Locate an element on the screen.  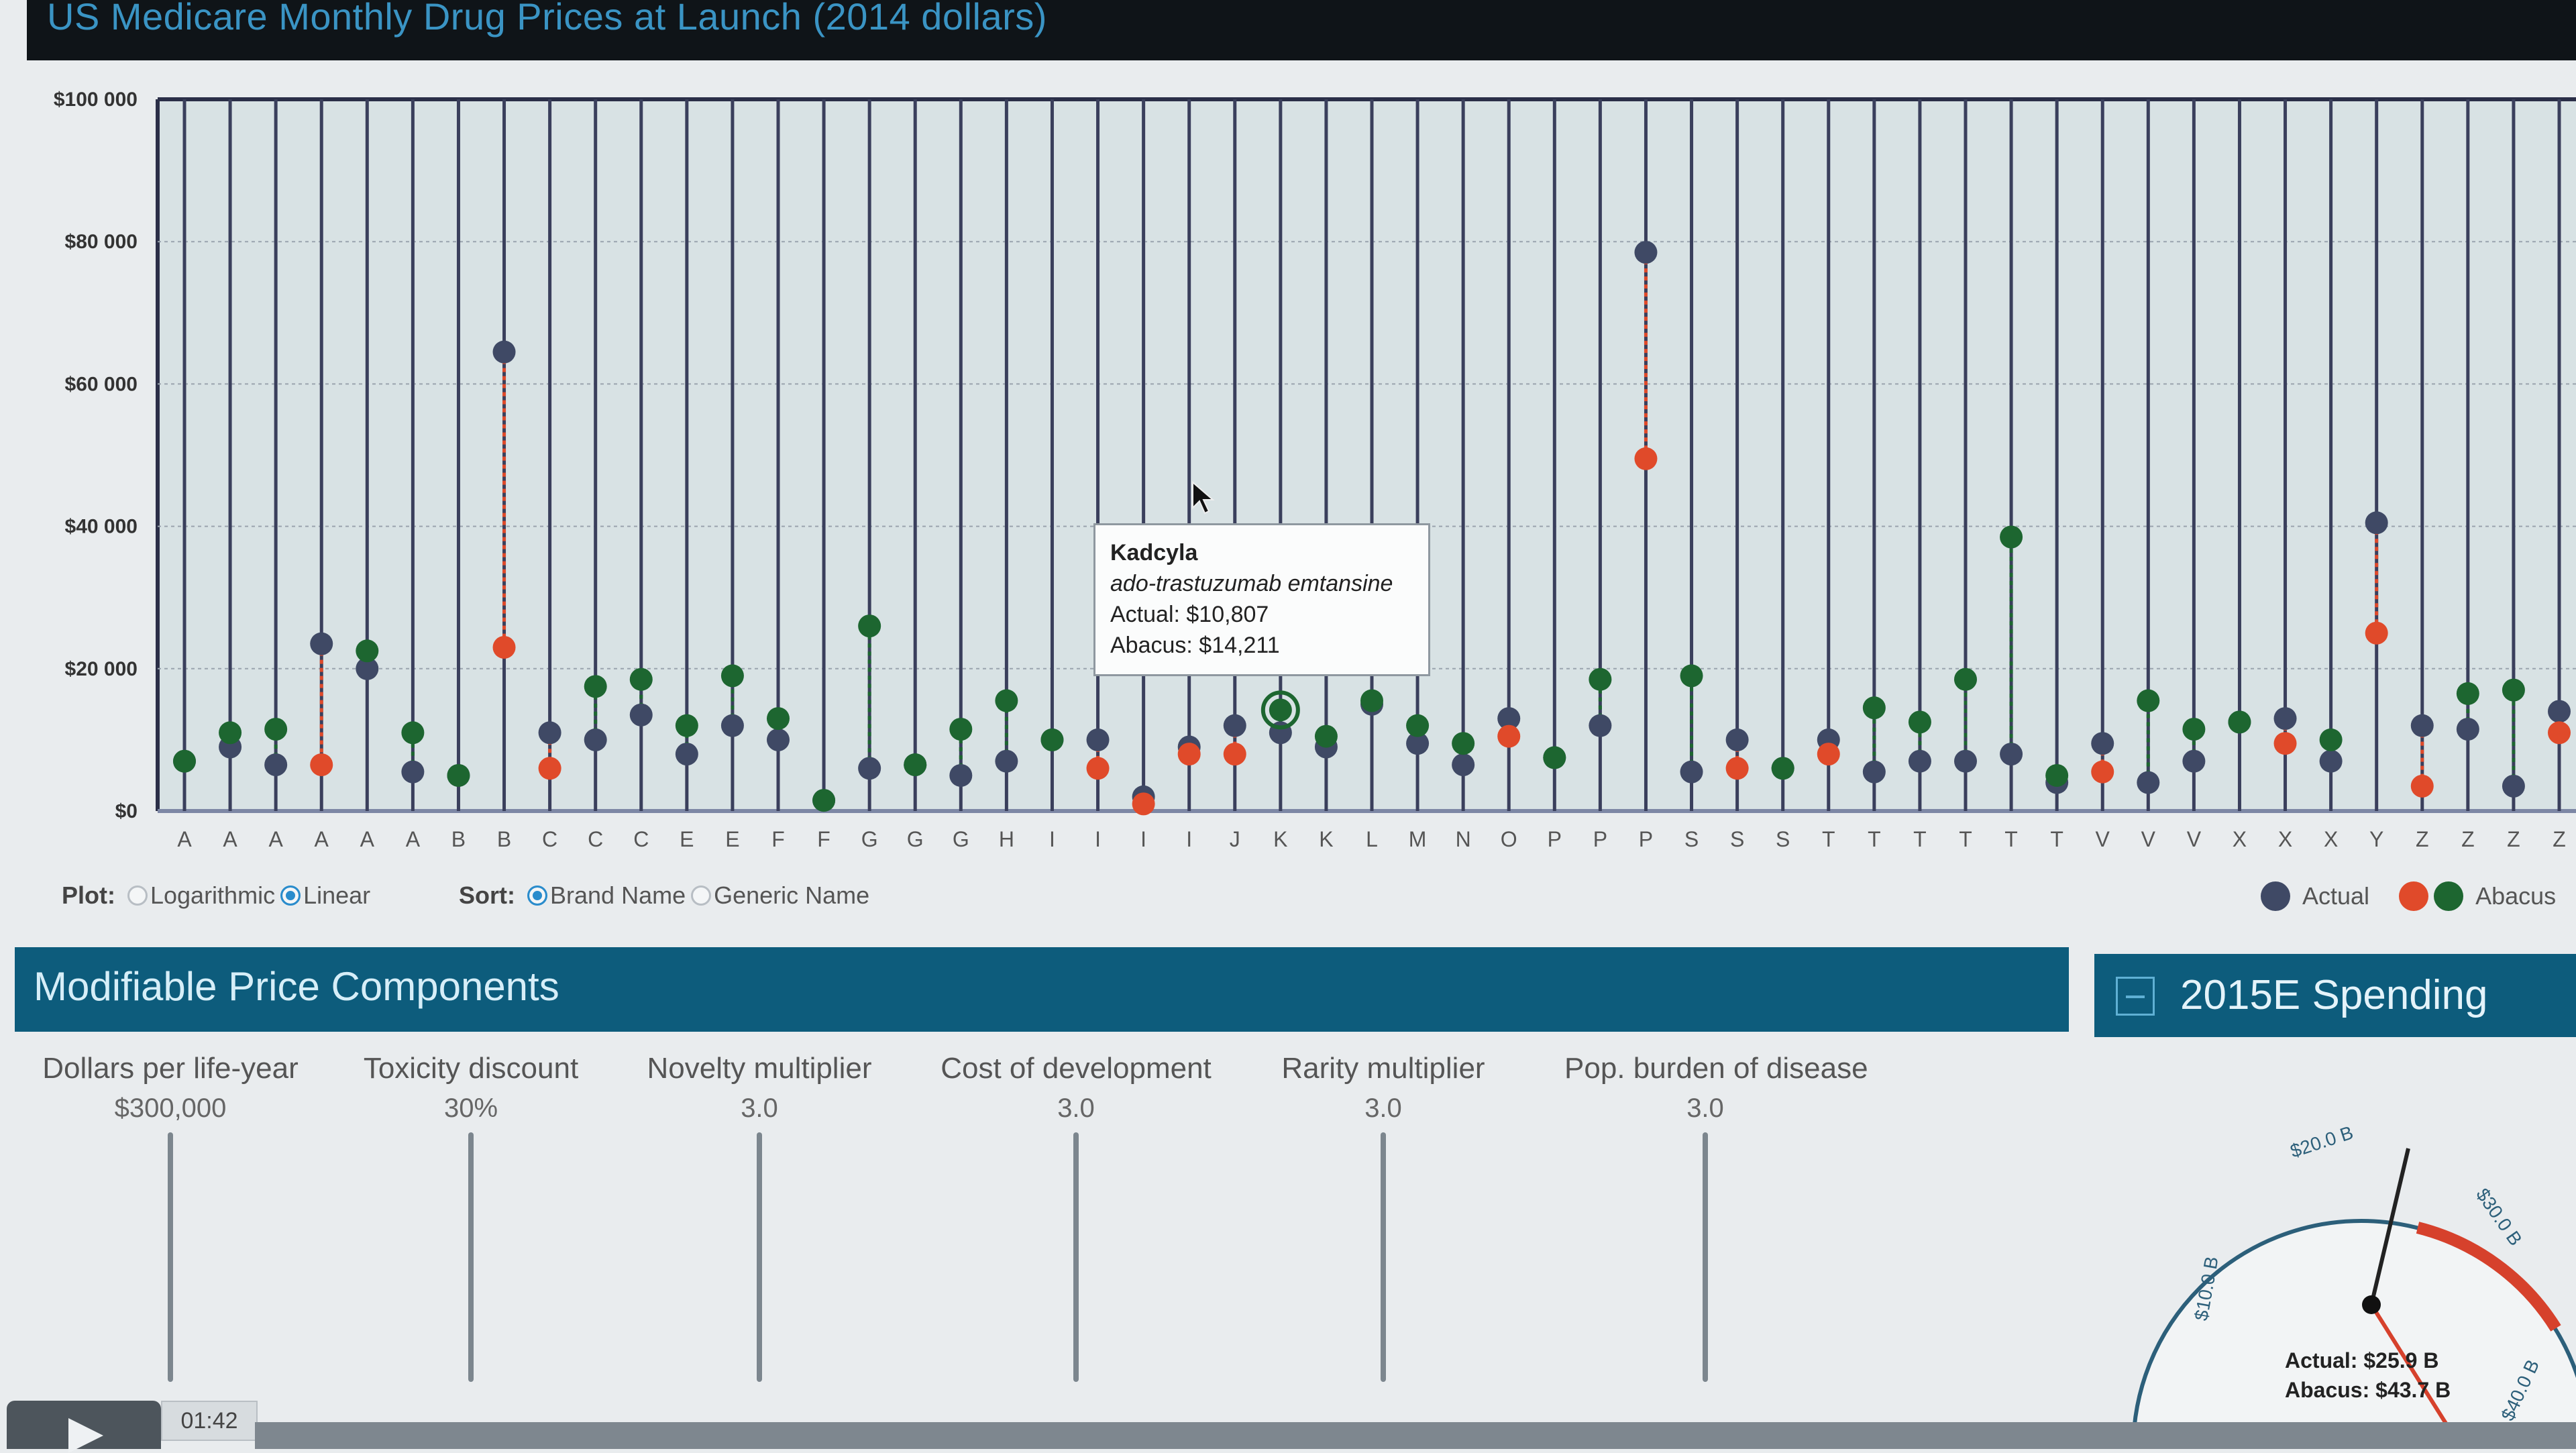
logarithmic-radio is located at coordinates (137, 895).